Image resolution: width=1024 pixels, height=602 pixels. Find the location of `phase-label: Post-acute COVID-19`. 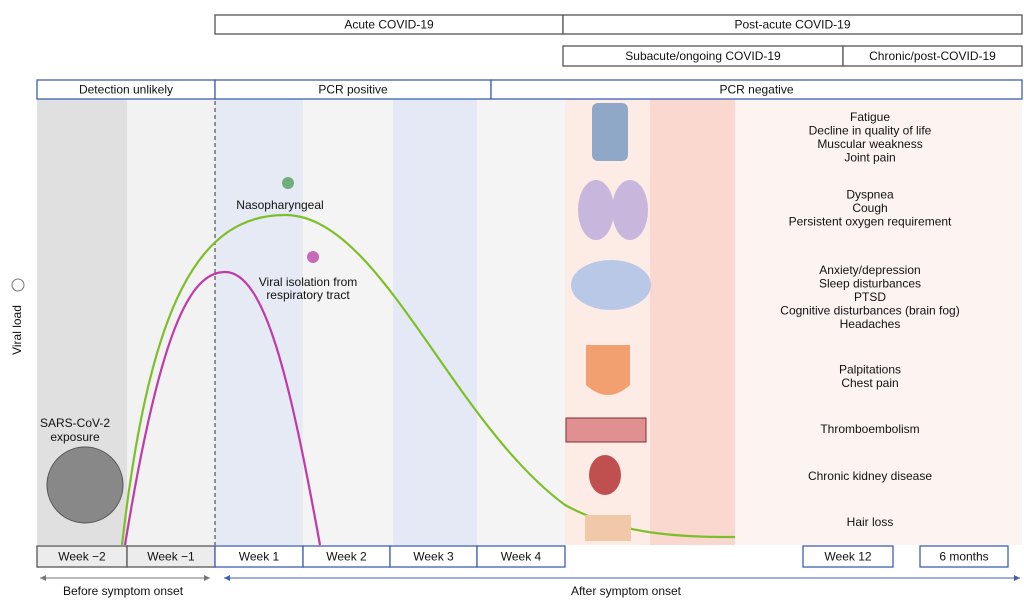

phase-label: Post-acute COVID-19 is located at coordinates (792, 25).